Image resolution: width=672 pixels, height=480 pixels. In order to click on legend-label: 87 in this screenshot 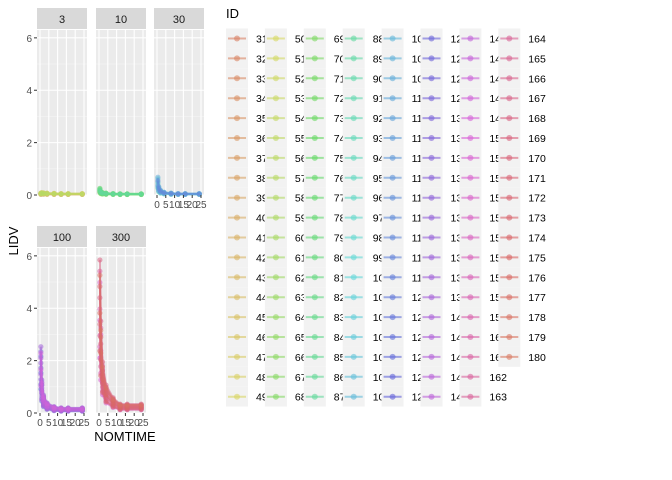, I will do `click(340, 398)`.